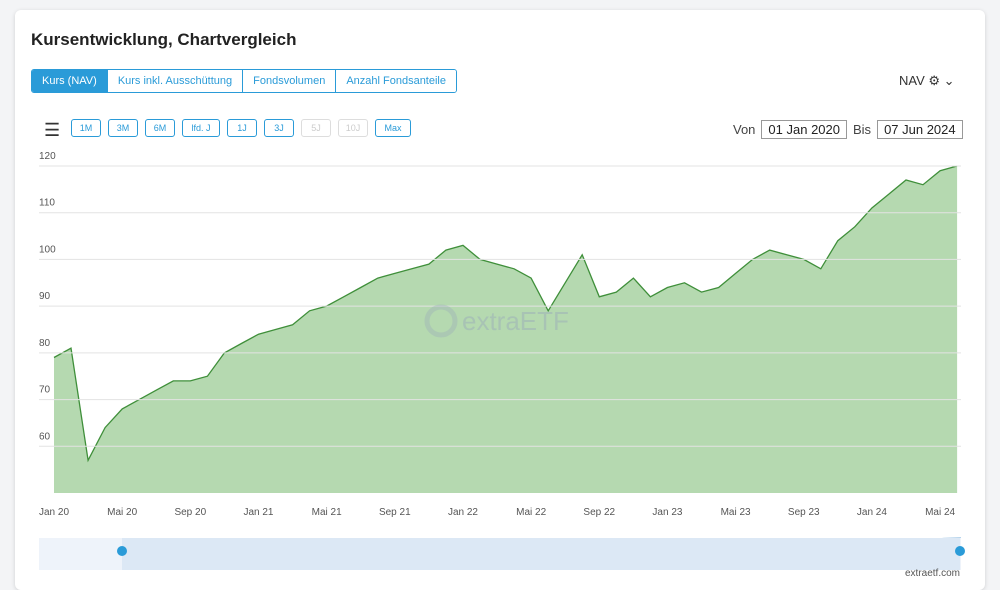 The width and height of the screenshot is (1000, 590). What do you see at coordinates (45, 343) in the screenshot?
I see `y-tick-label: 80` at bounding box center [45, 343].